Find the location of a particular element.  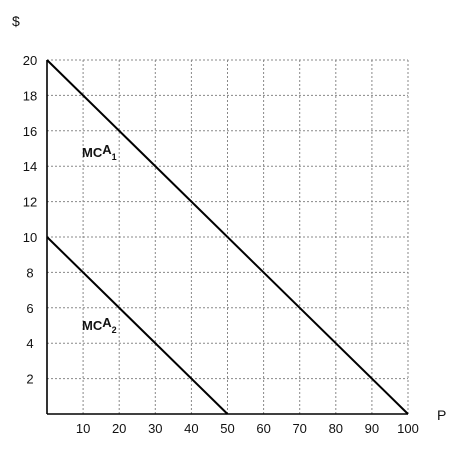

y-tick-label: 12 is located at coordinates (30, 202).